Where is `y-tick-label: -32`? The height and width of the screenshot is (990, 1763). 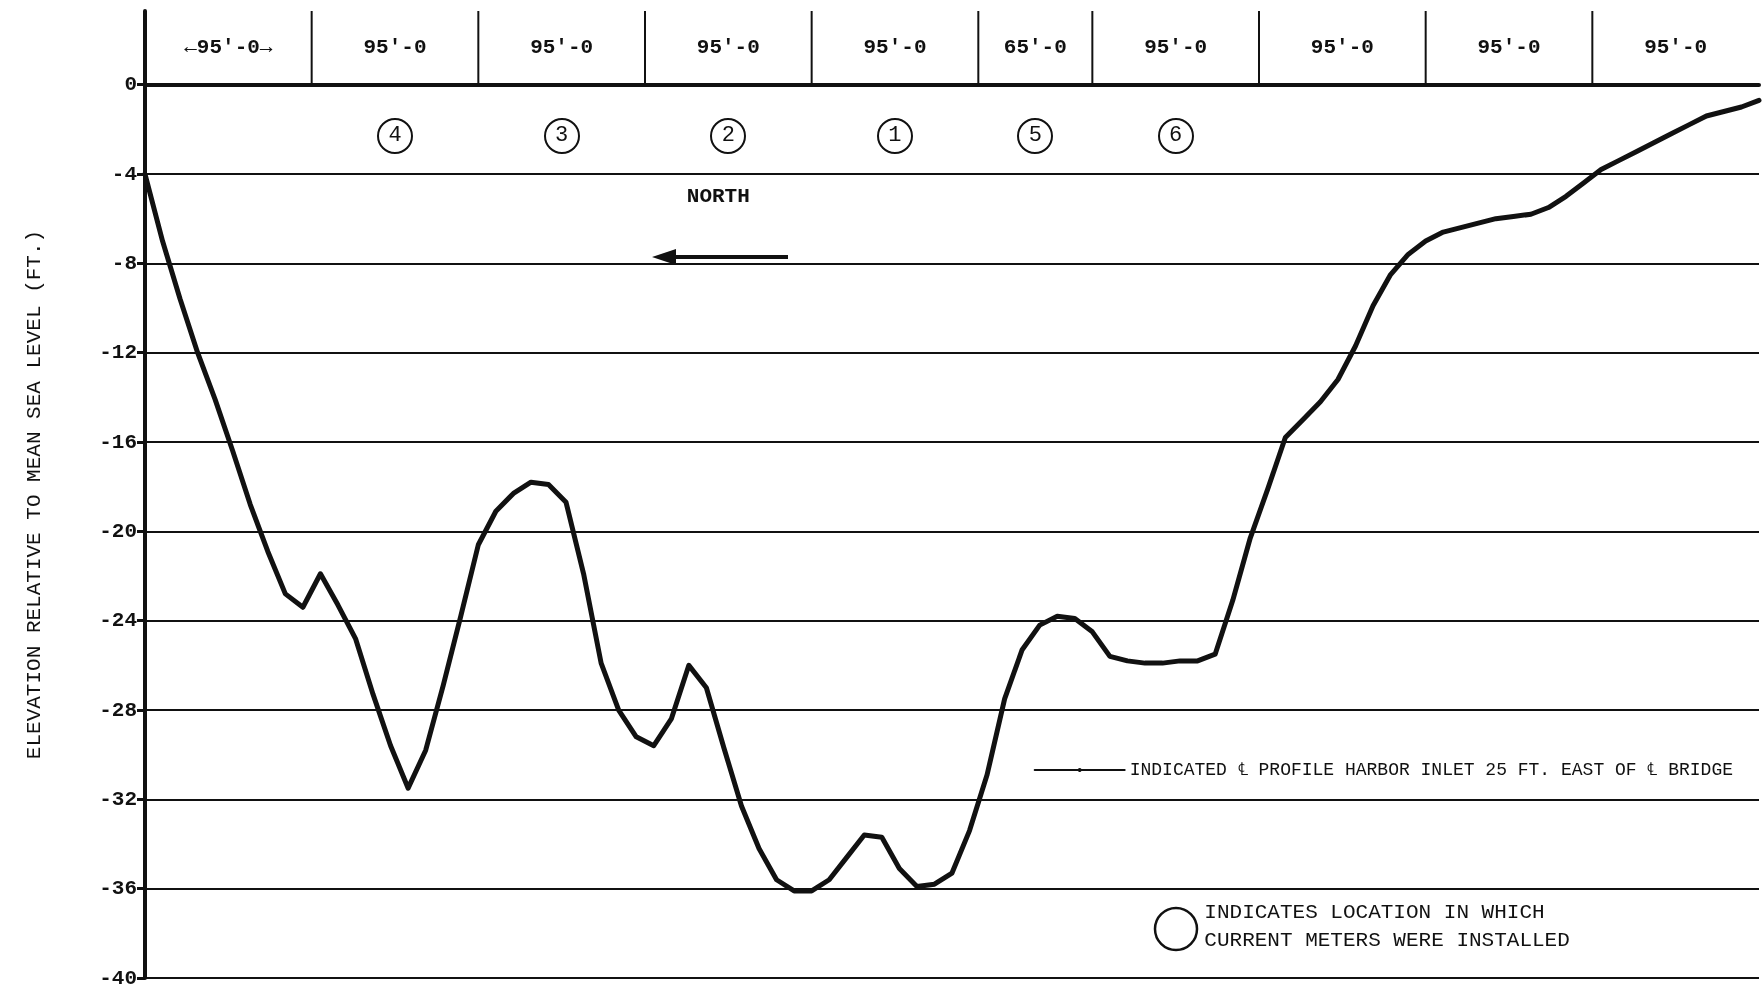 y-tick-label: -32 is located at coordinates (118, 799).